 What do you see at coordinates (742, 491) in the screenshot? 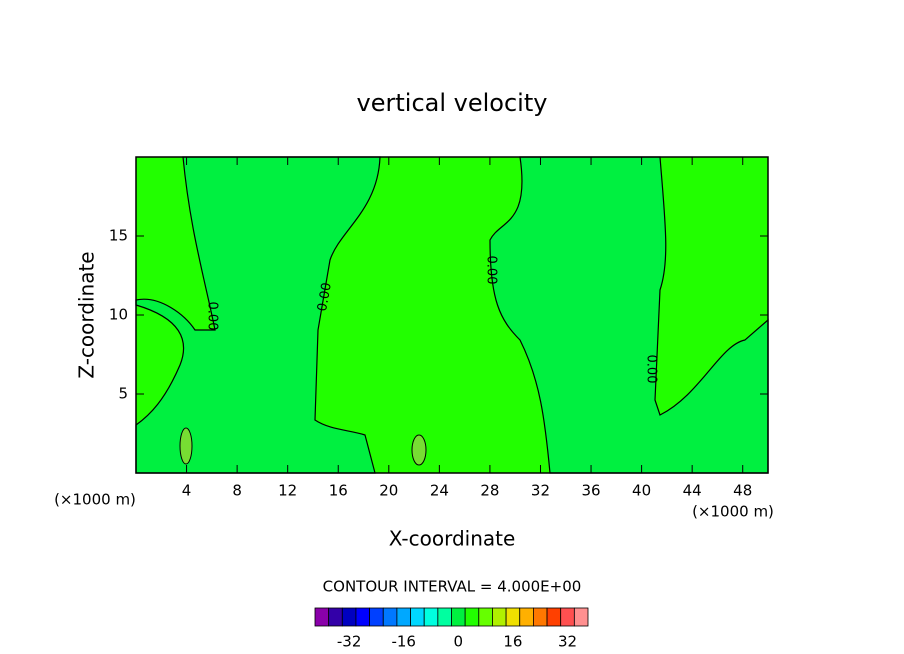
I see `x-tick-label: 48` at bounding box center [742, 491].